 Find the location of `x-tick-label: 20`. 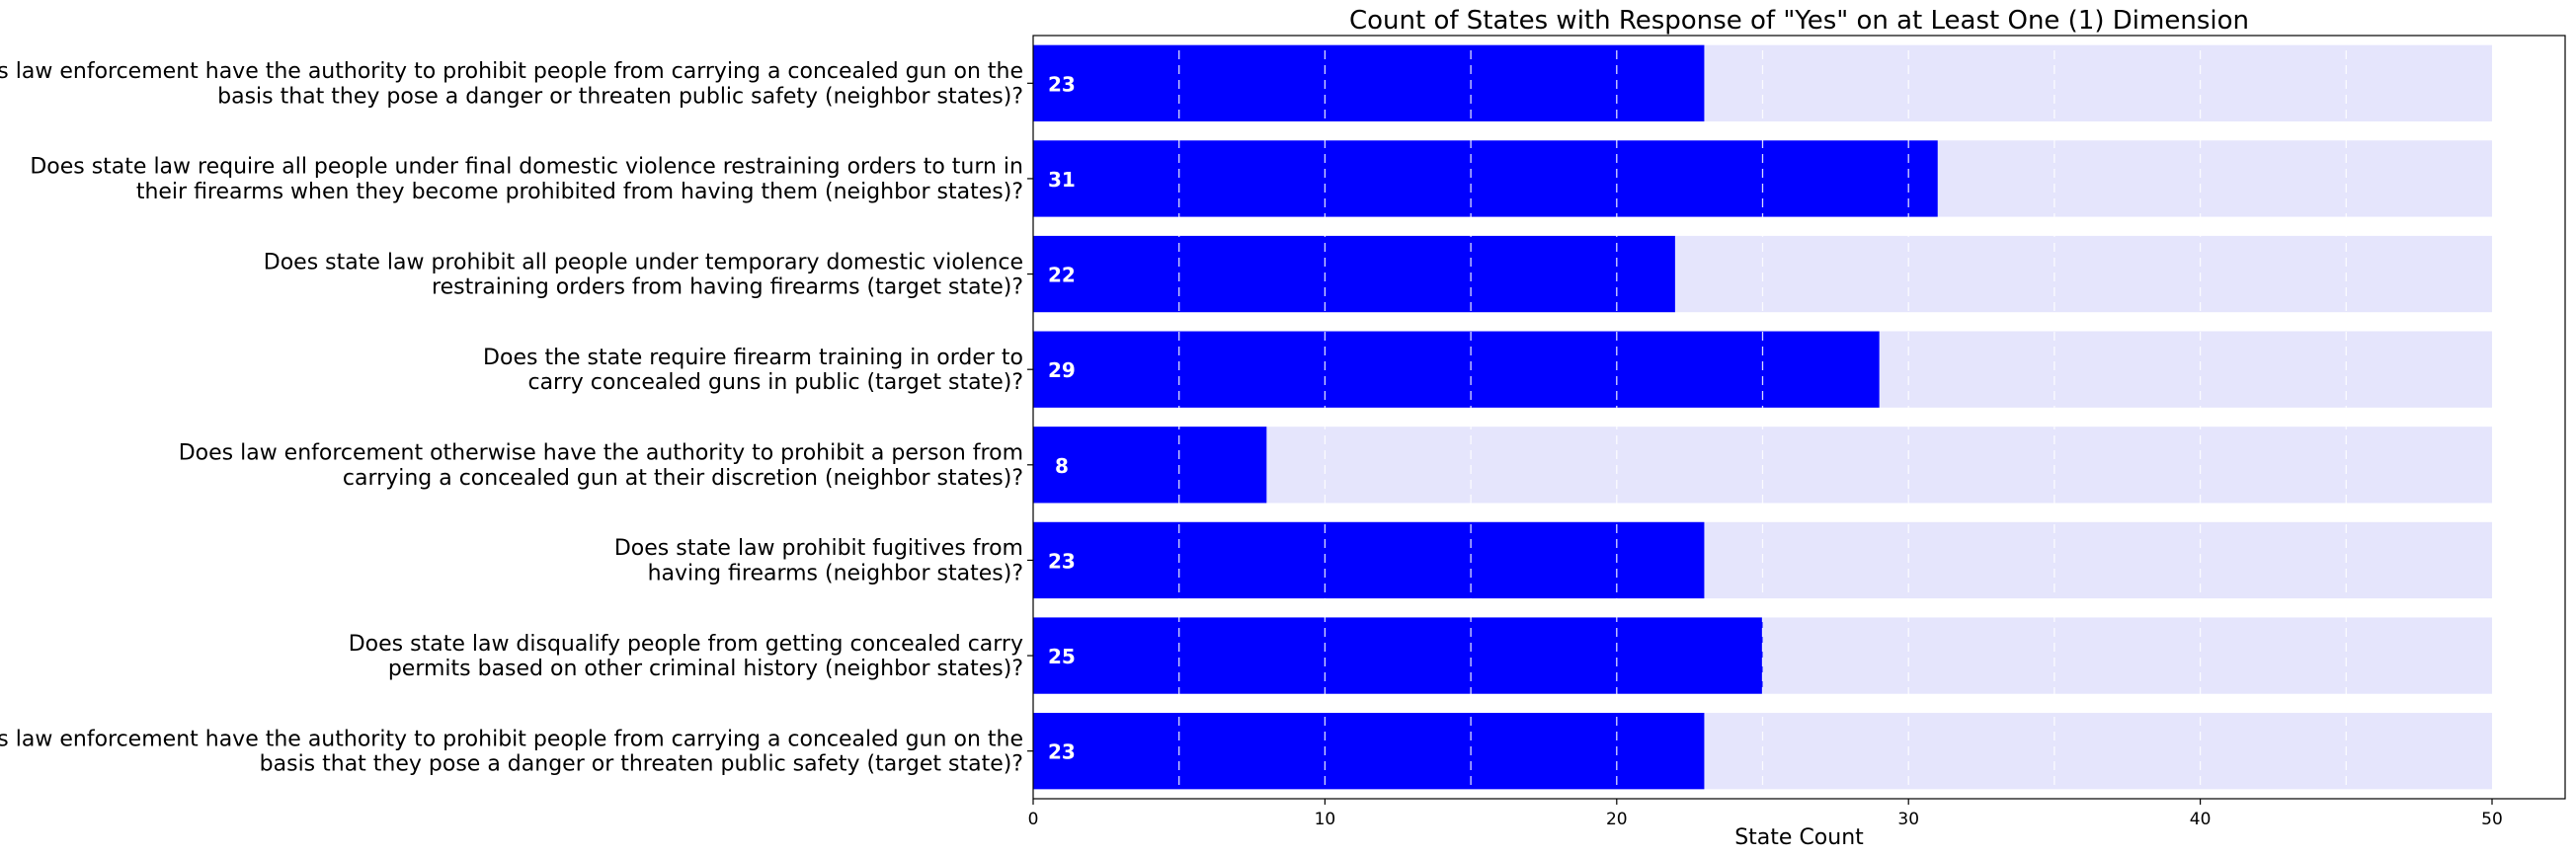

x-tick-label: 20 is located at coordinates (1617, 819).